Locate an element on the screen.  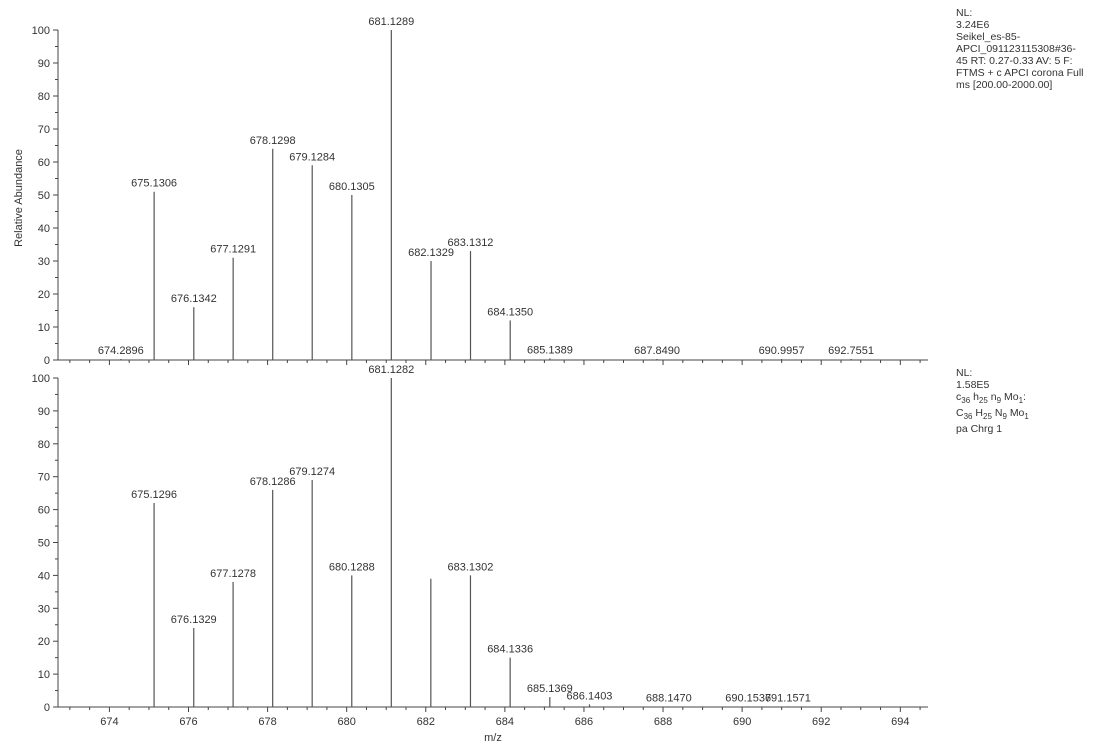
bottom-peak-label: 683.1302 is located at coordinates (471, 567).